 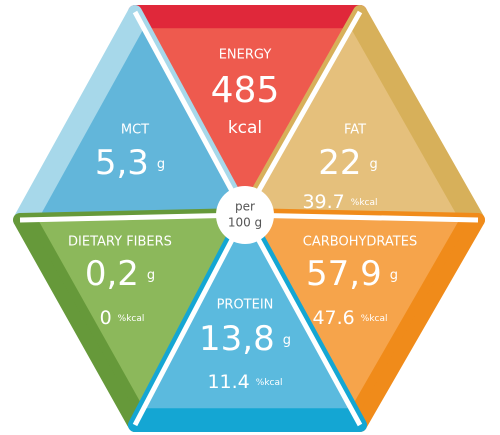 What do you see at coordinates (339, 163) in the screenshot?
I see `value: 22` at bounding box center [339, 163].